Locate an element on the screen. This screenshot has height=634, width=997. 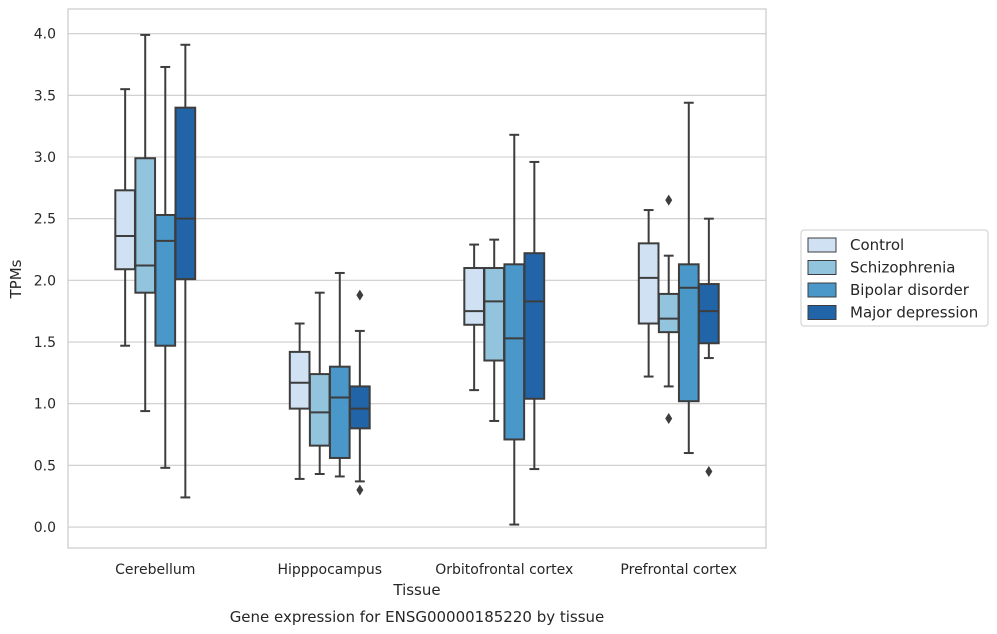
x-tick-label: Cerebellum is located at coordinates (155, 570).